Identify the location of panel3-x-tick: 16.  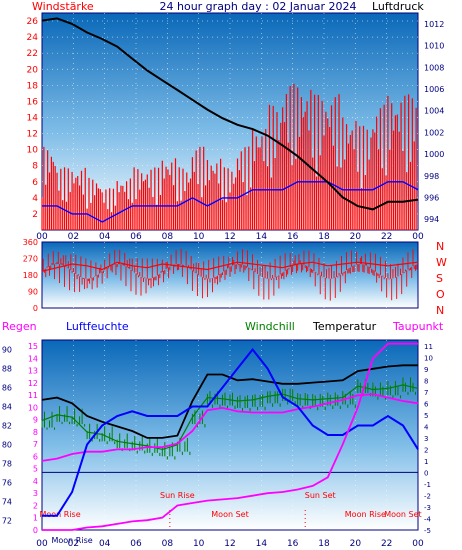
(293, 544).